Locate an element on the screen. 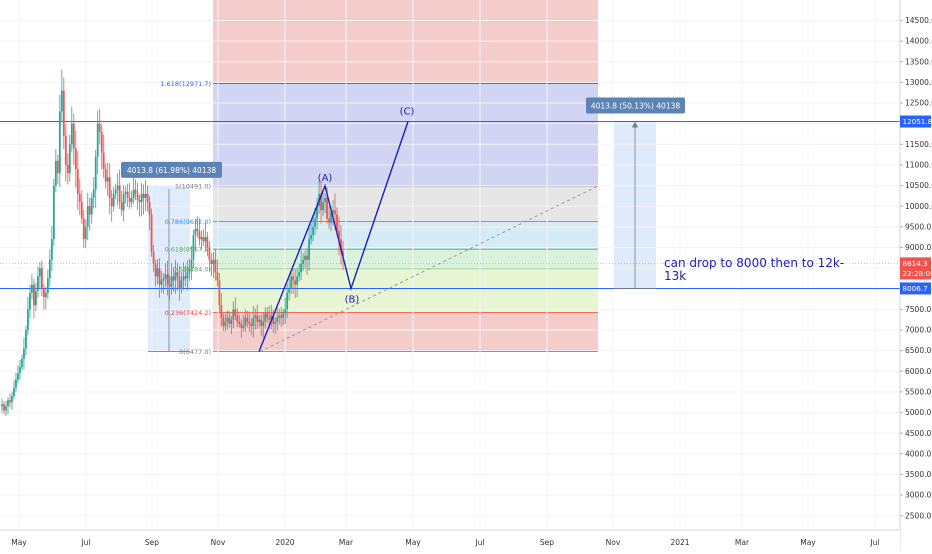  x-tick-label: 2021 is located at coordinates (679, 542).